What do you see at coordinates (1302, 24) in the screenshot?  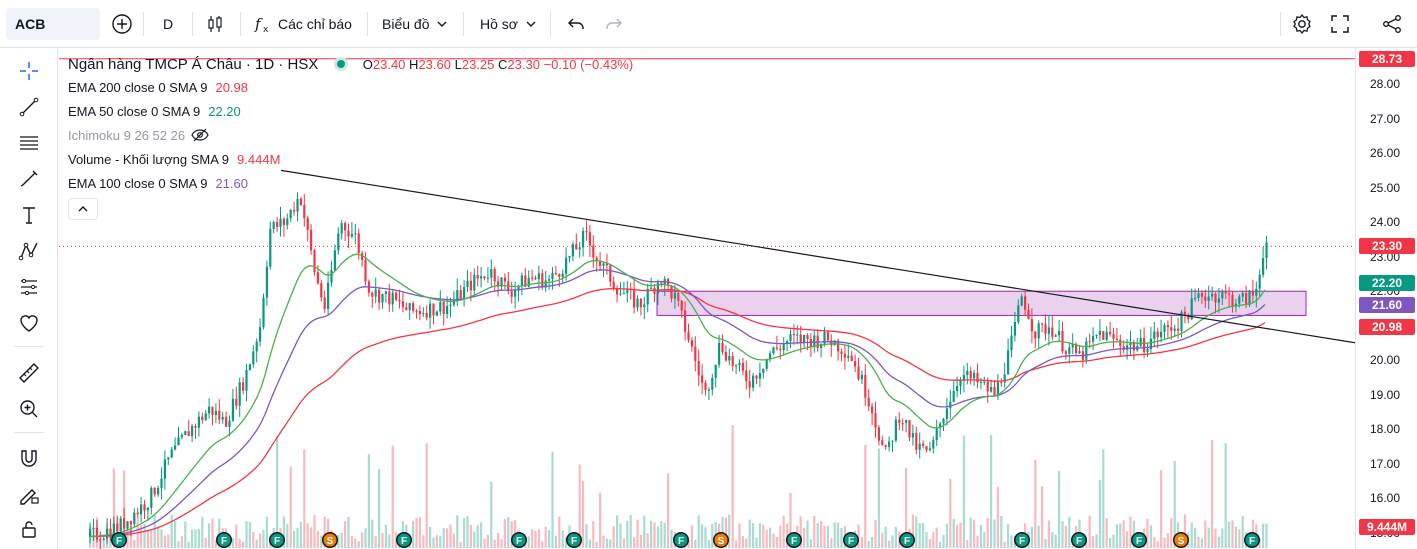 I see `settings-icon` at bounding box center [1302, 24].